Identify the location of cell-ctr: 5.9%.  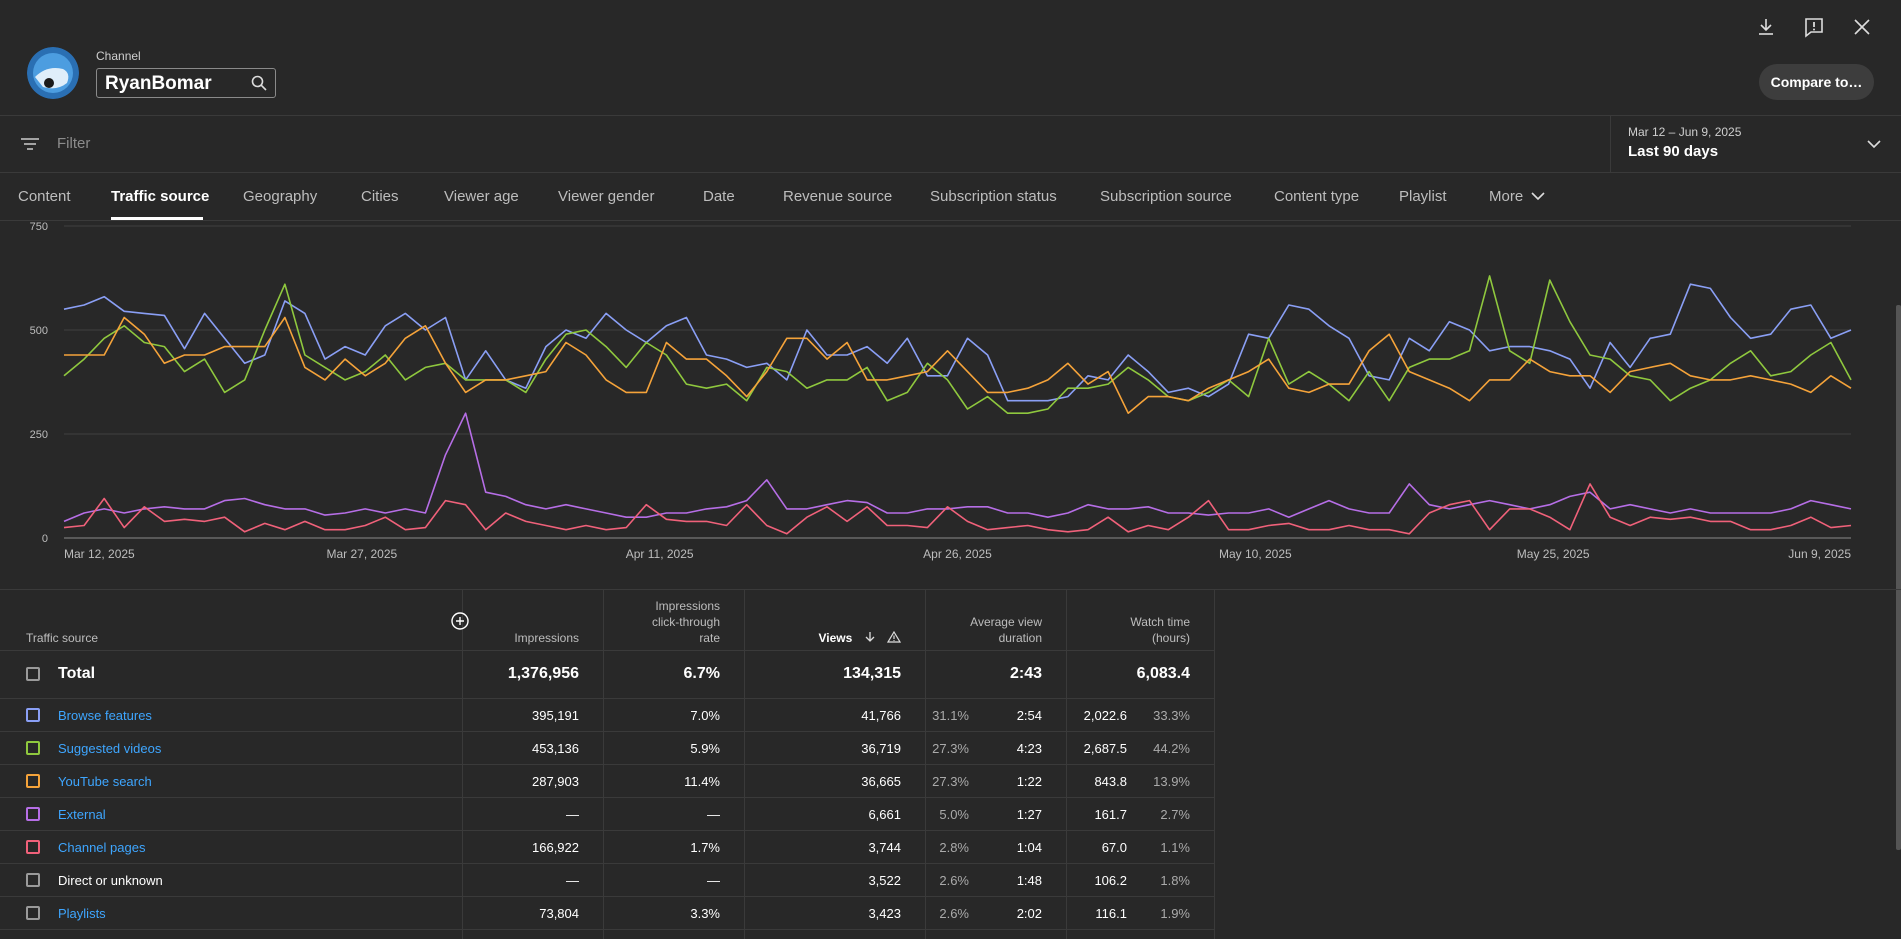
(705, 748).